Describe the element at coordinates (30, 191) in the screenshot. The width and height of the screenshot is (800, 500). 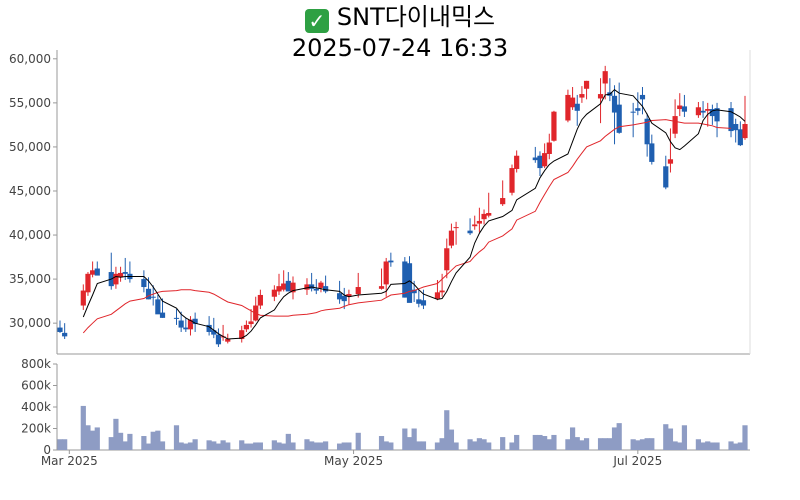
I see `price-y-tick-label: 45,000` at that location.